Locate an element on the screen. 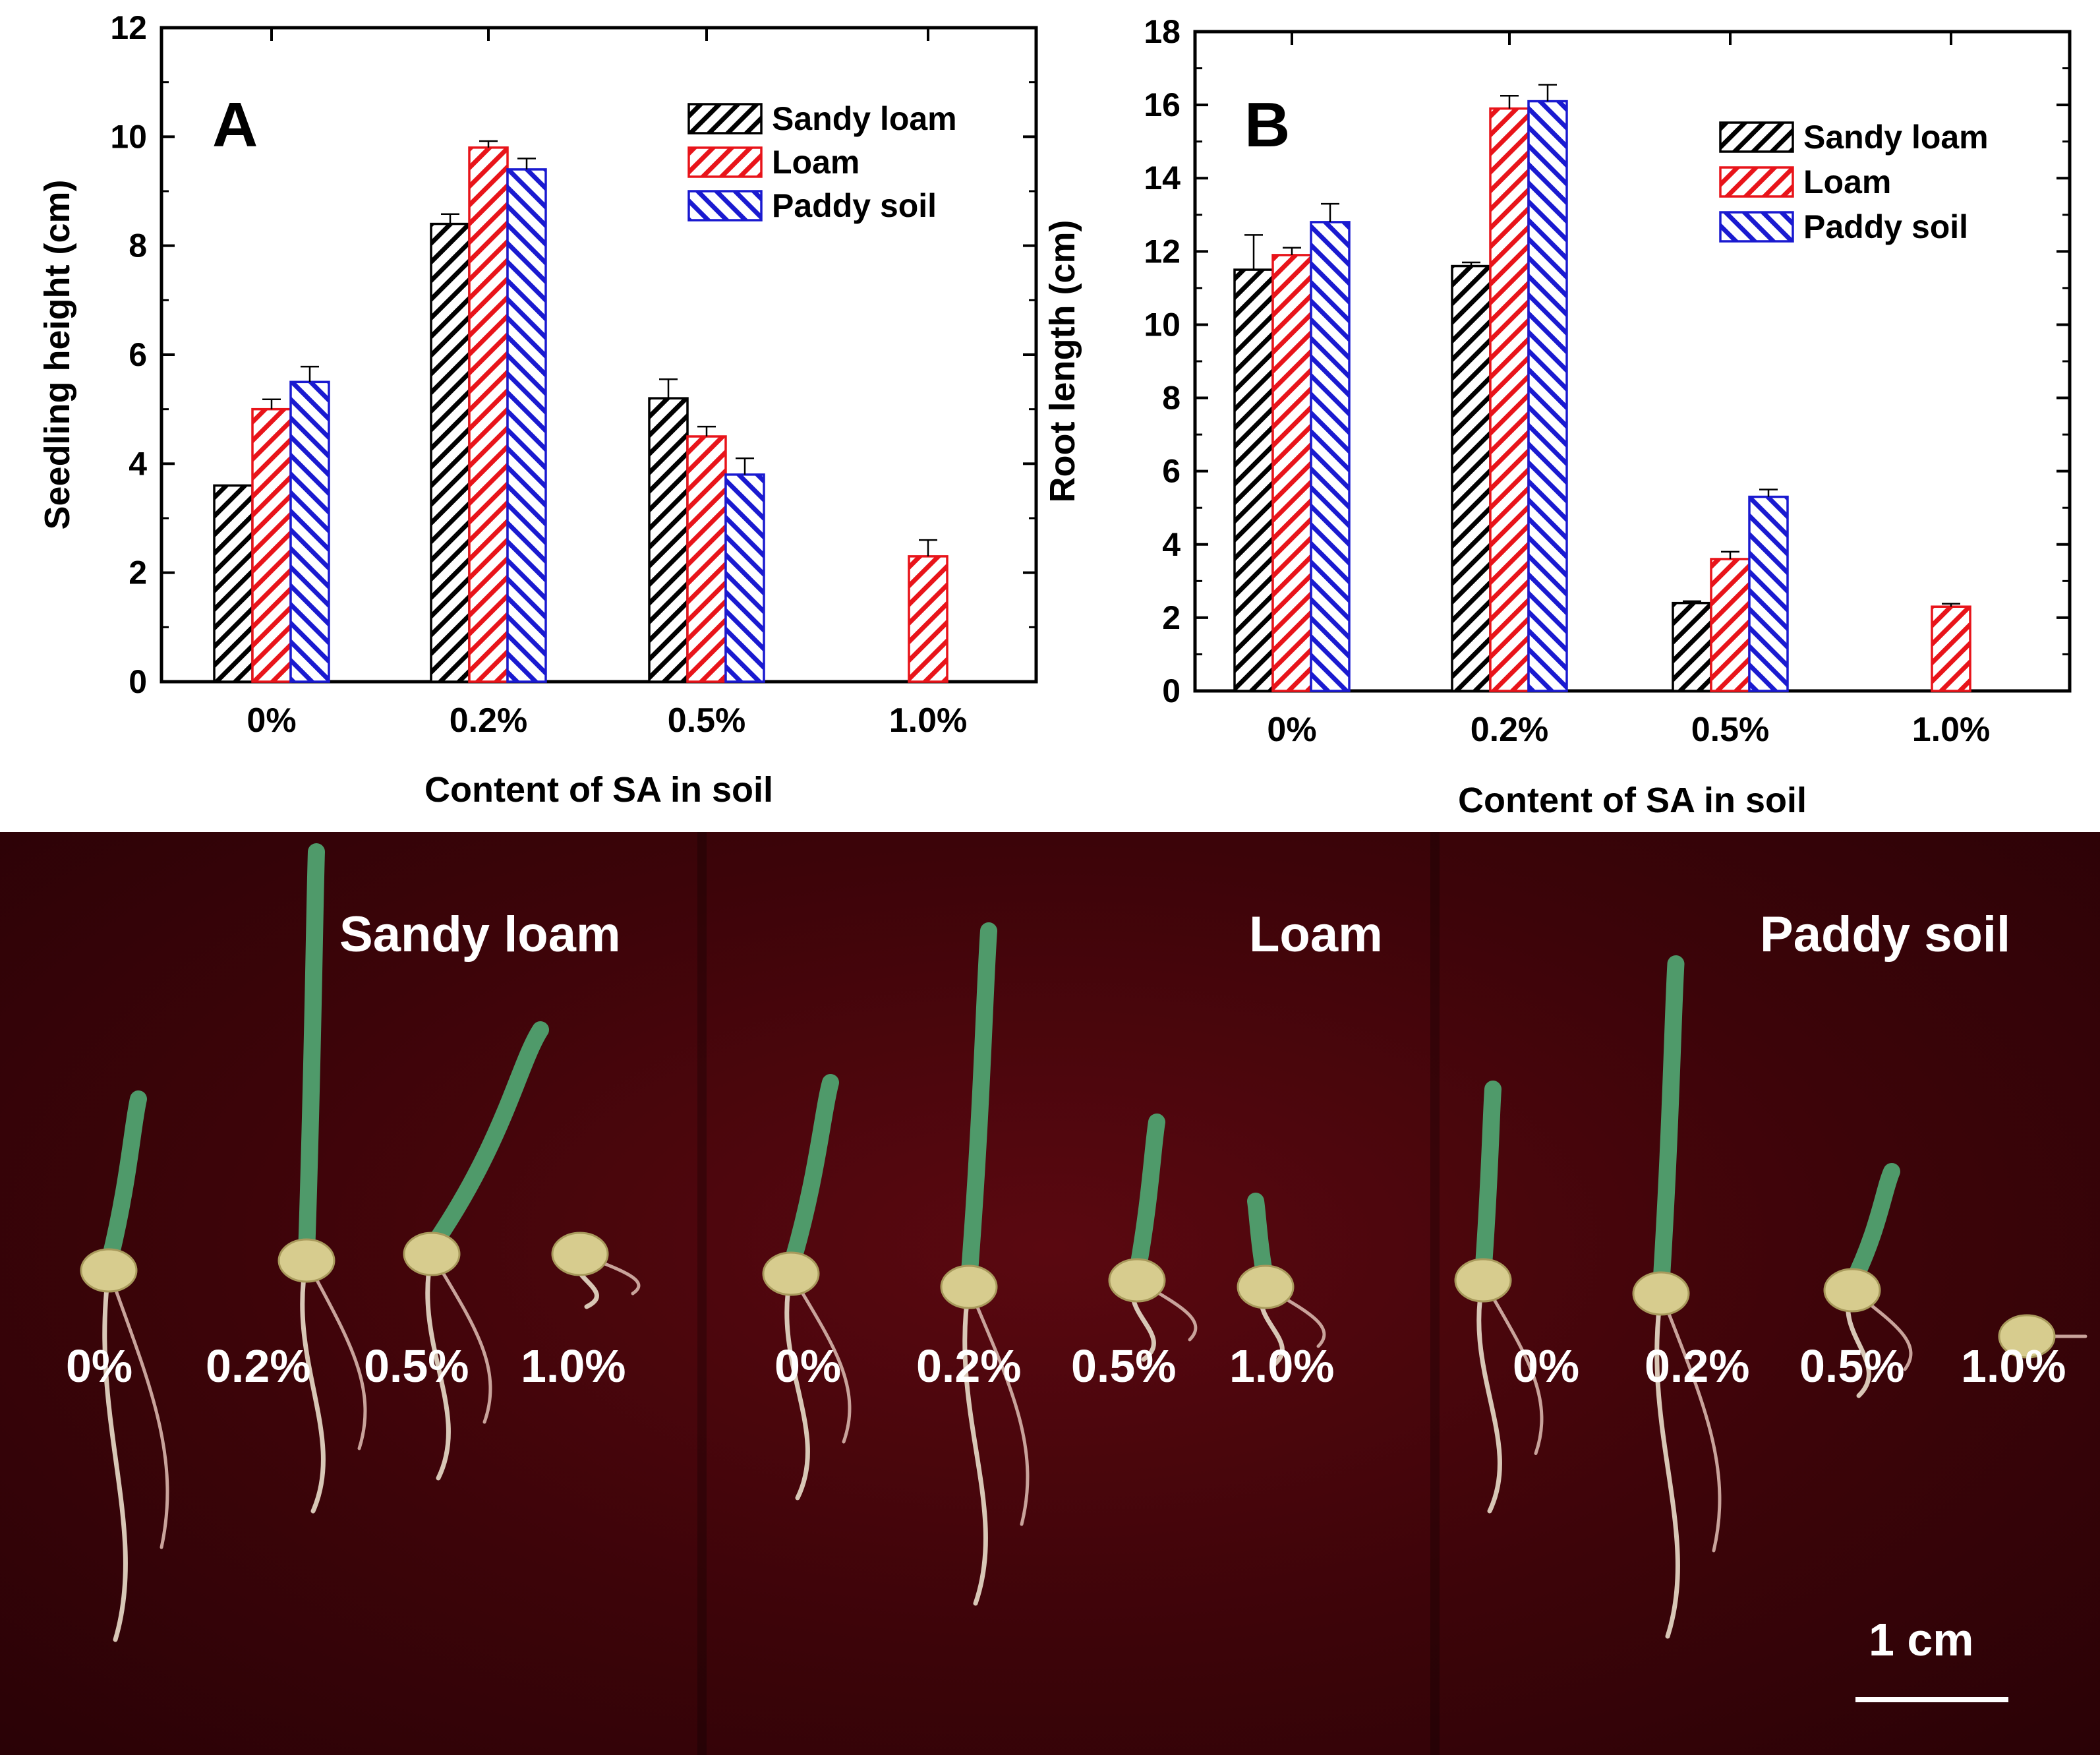 This screenshot has height=1755, width=2100. photo-label-paddy-0.5: 0.5% is located at coordinates (1852, 1366).